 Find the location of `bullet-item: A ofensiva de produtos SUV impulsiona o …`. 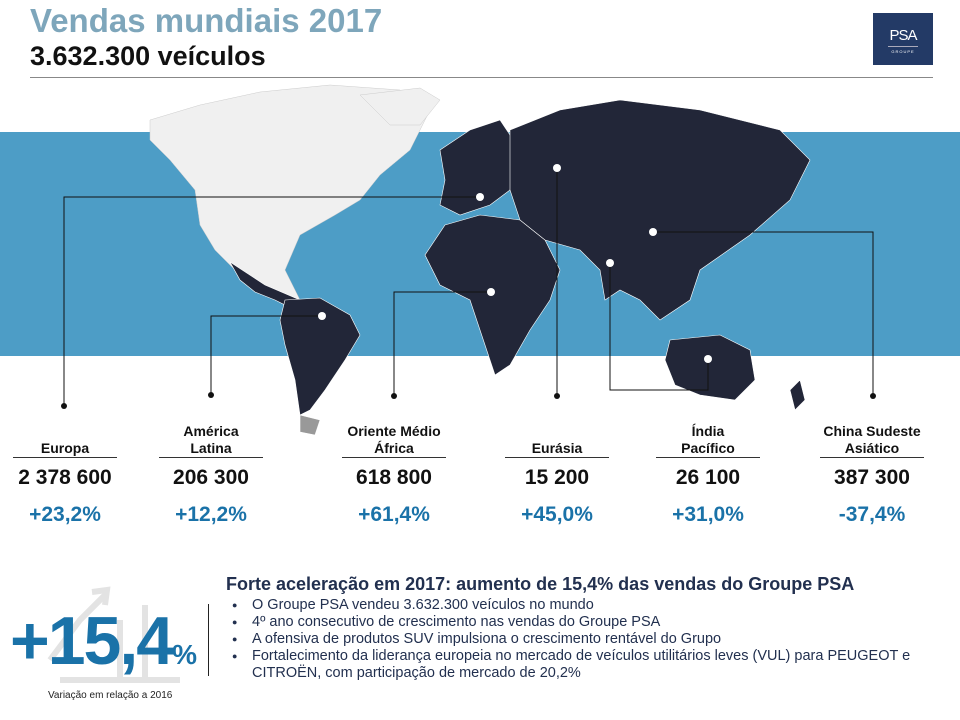

bullet-item: A ofensiva de produtos SUV impulsiona o … is located at coordinates (582, 639).